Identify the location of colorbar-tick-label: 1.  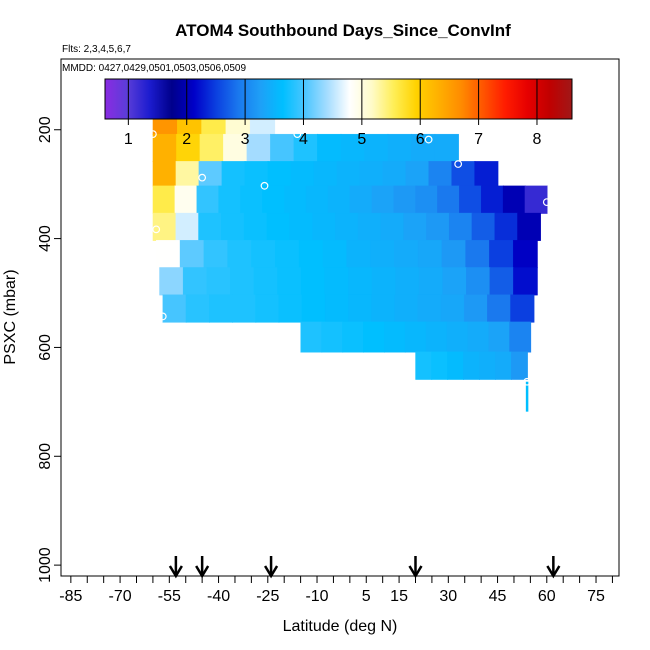
(128, 139).